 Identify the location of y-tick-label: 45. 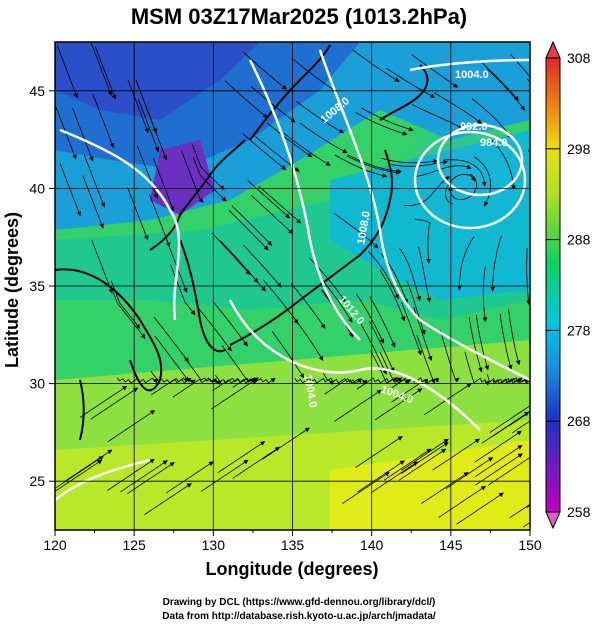
(37, 91).